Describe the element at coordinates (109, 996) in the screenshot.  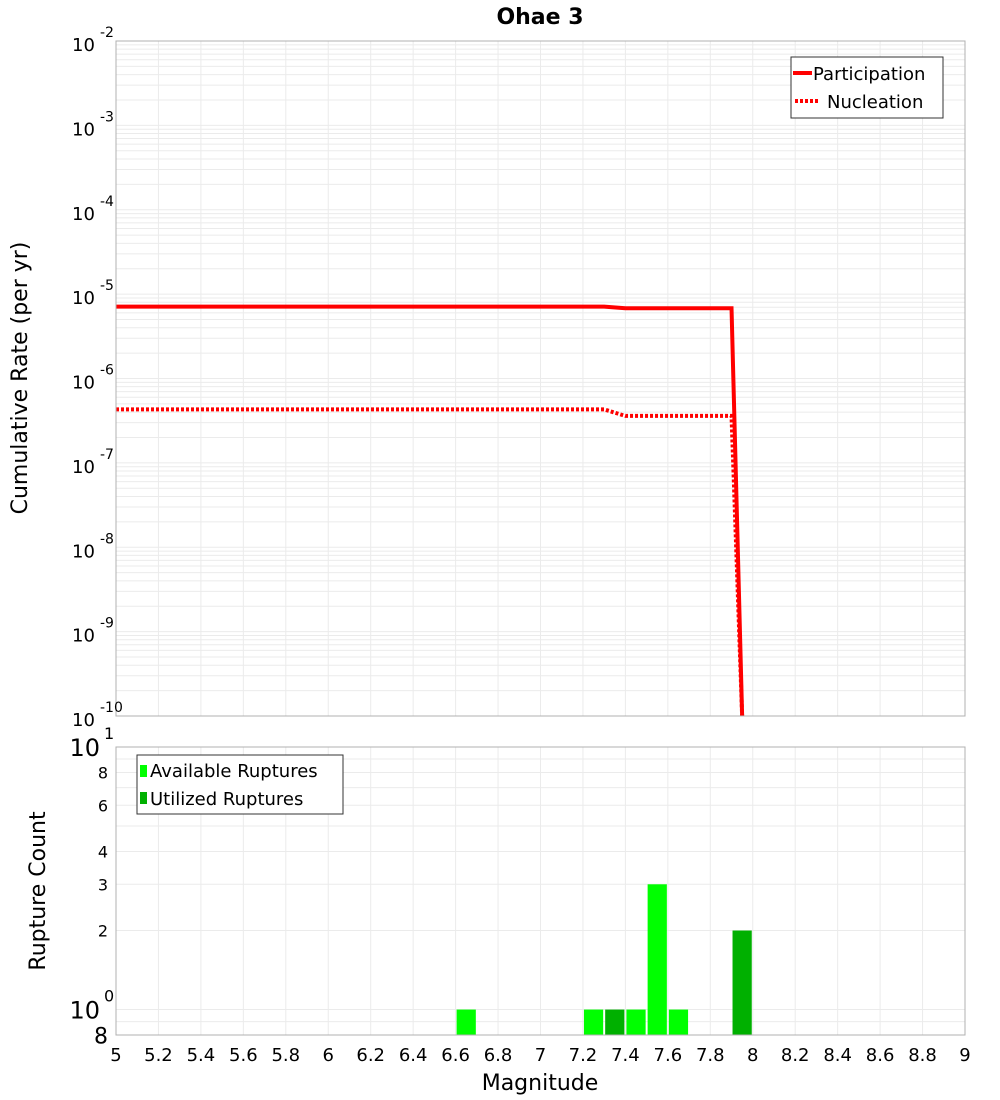
I see `y-tick-exponent: 0` at that location.